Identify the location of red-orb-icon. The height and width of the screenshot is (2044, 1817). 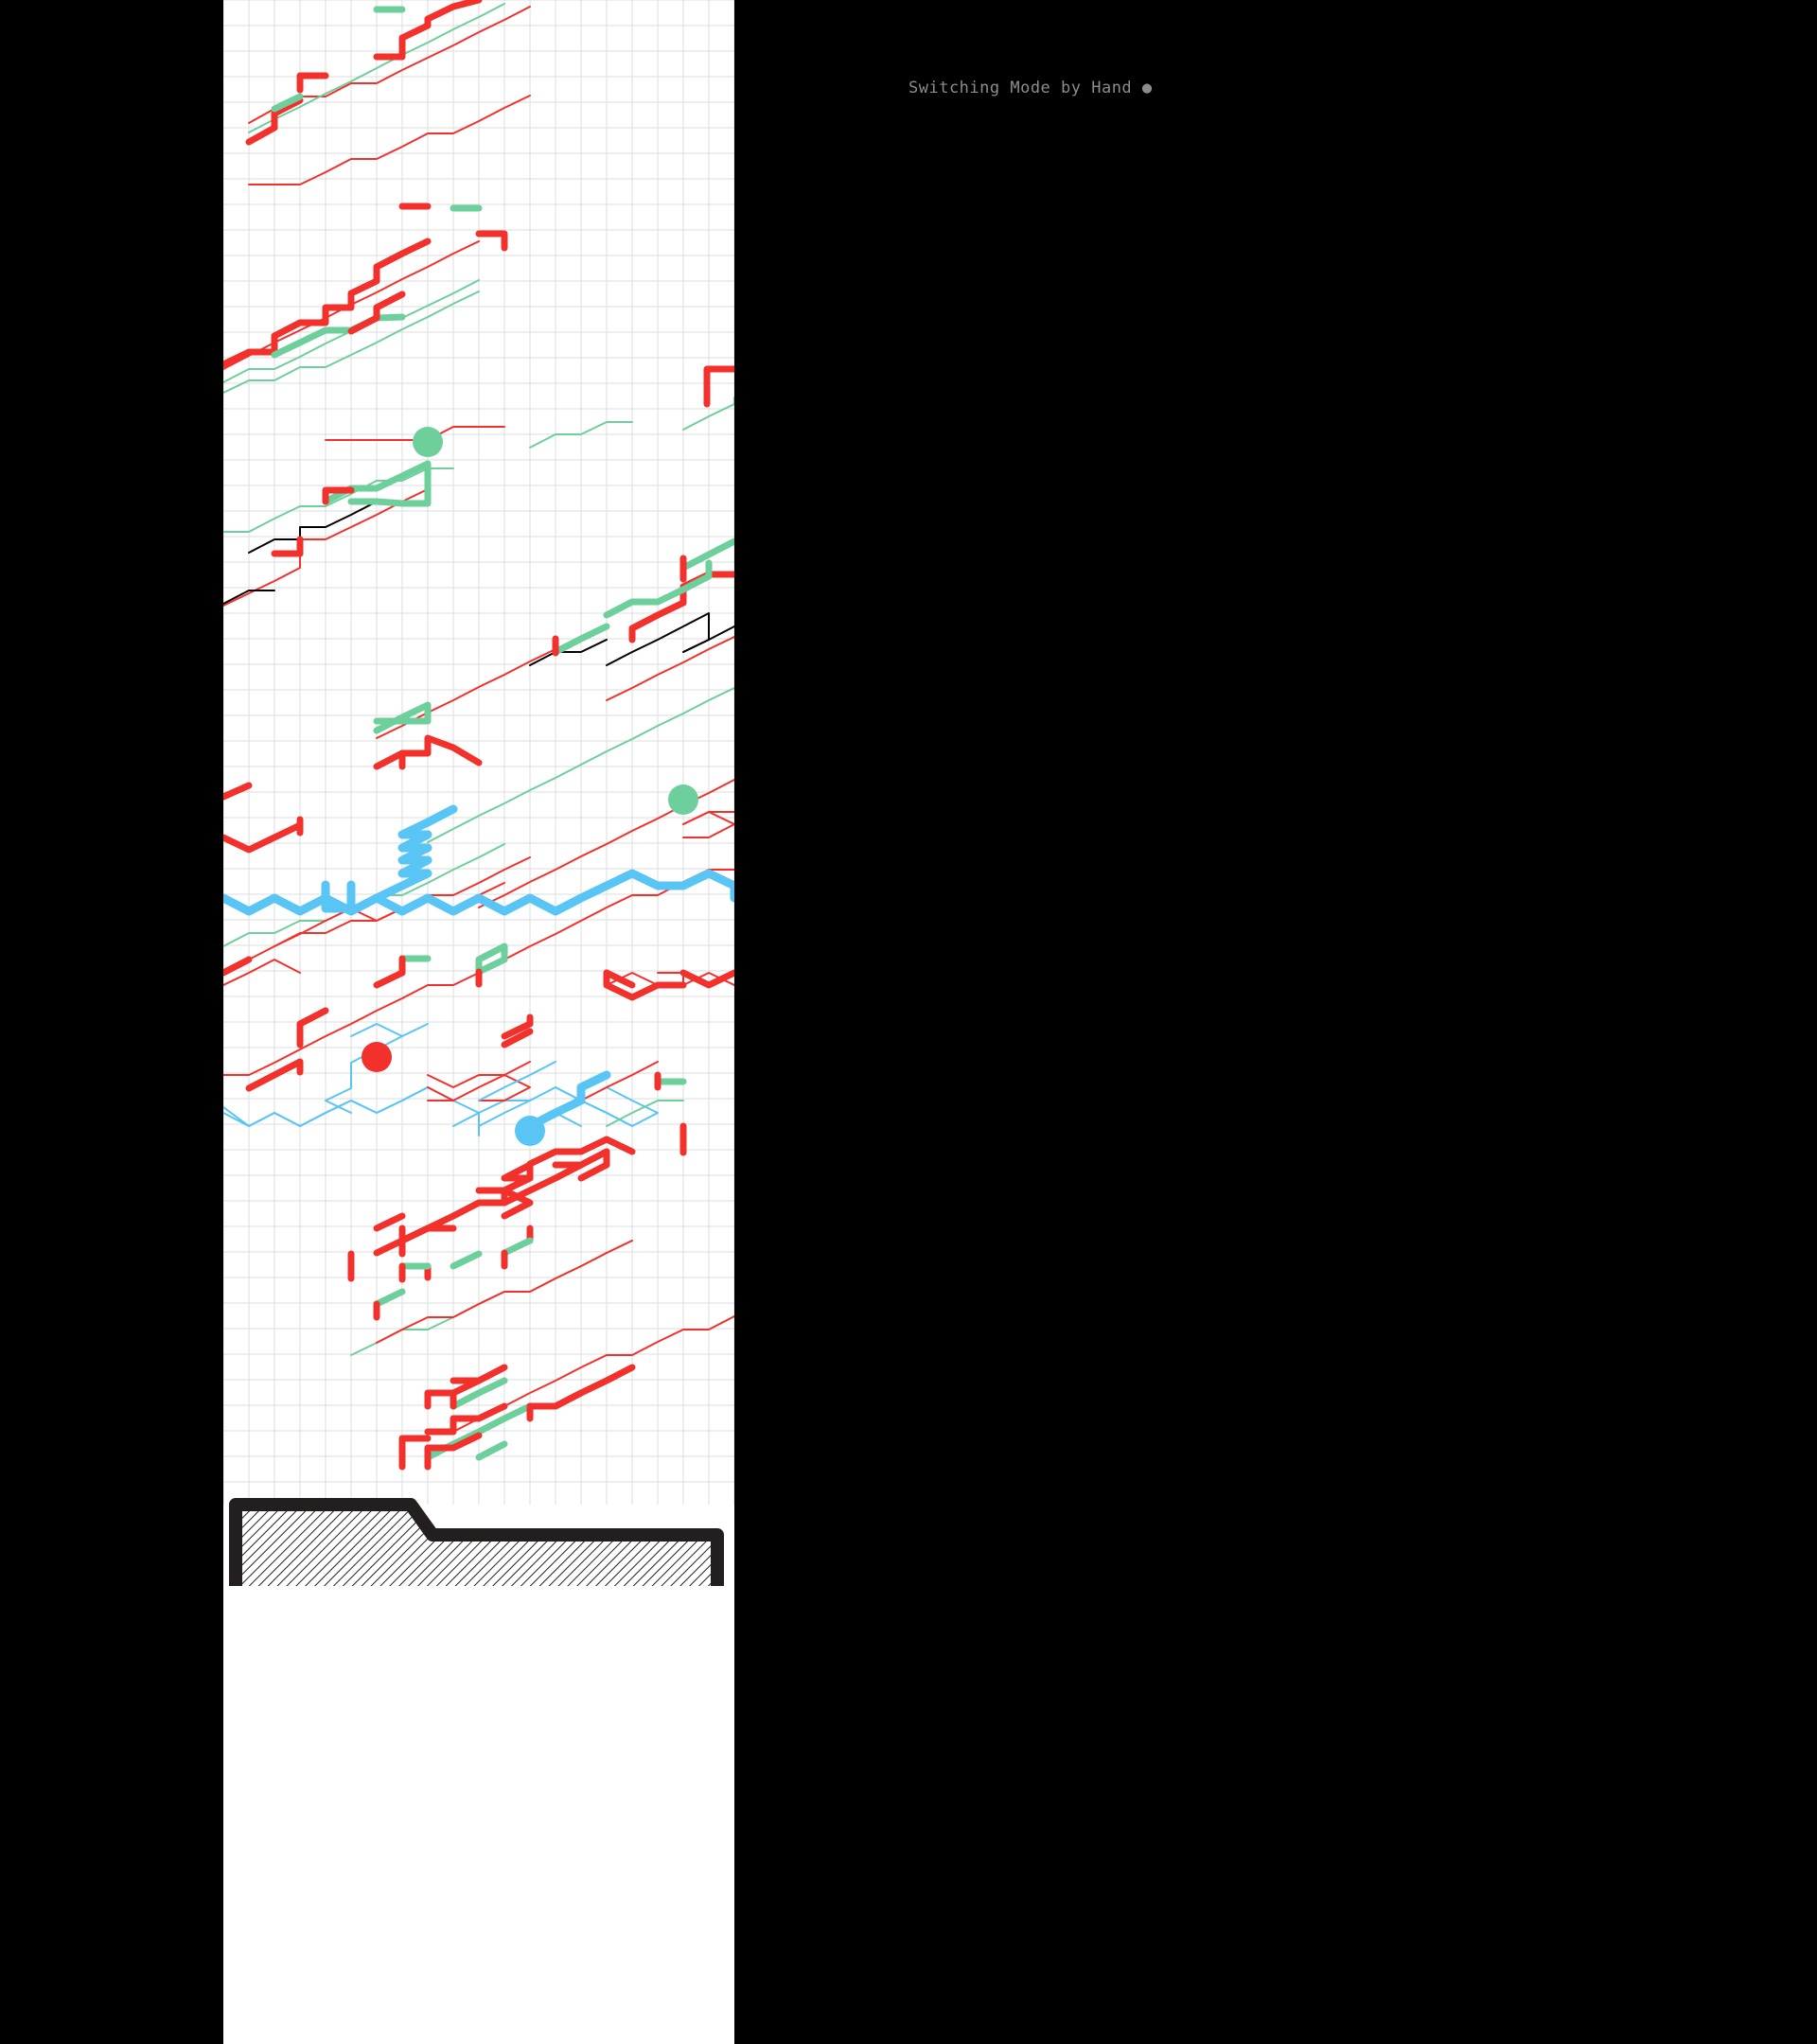
(377, 1057).